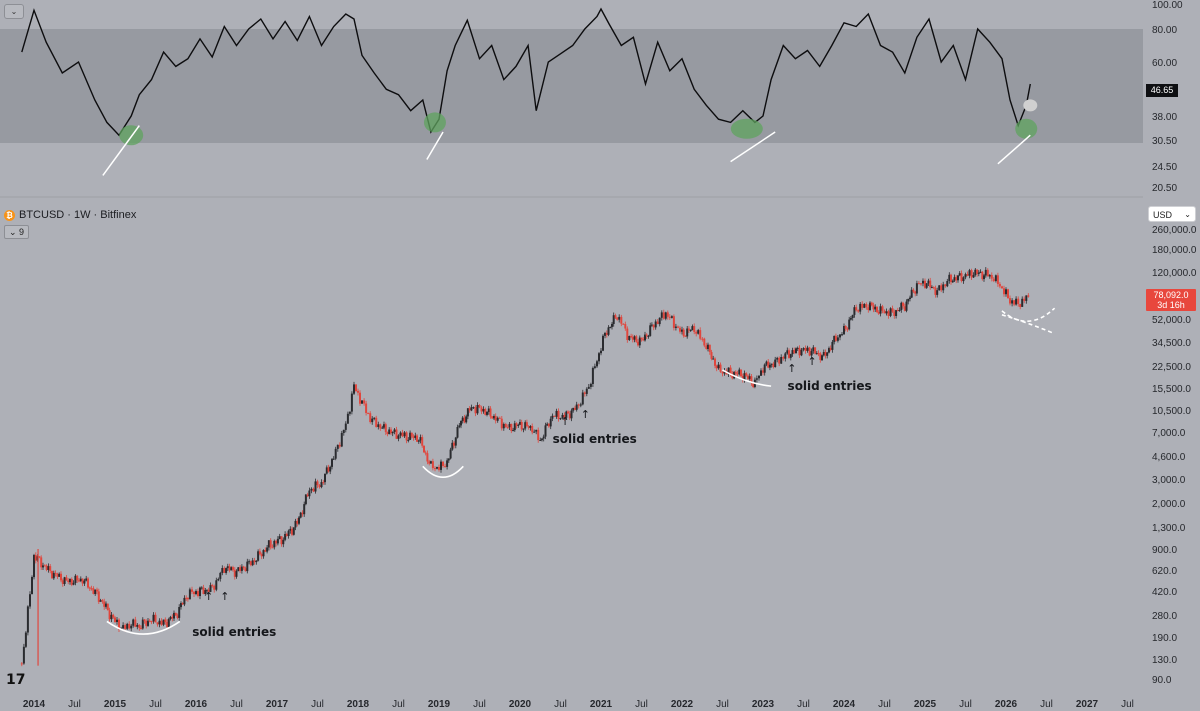  Describe the element at coordinates (1164, 188) in the screenshot. I see `rsi-tick-label: 20.50` at that location.